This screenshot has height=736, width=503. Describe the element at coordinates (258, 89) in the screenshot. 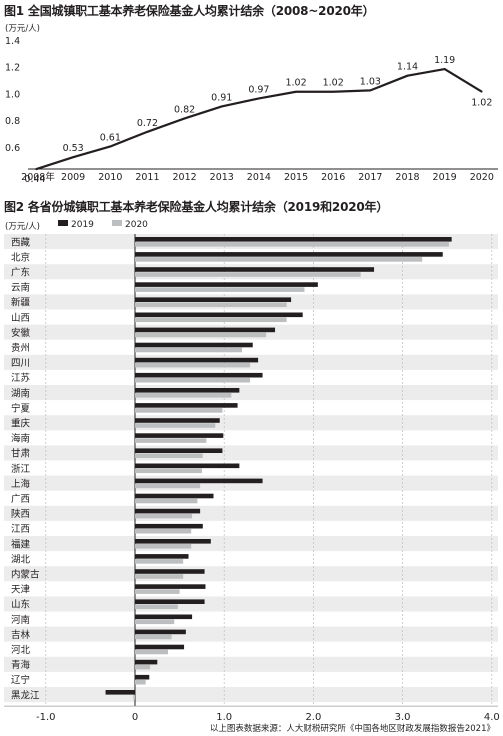

I see `data-label: 0.97` at that location.